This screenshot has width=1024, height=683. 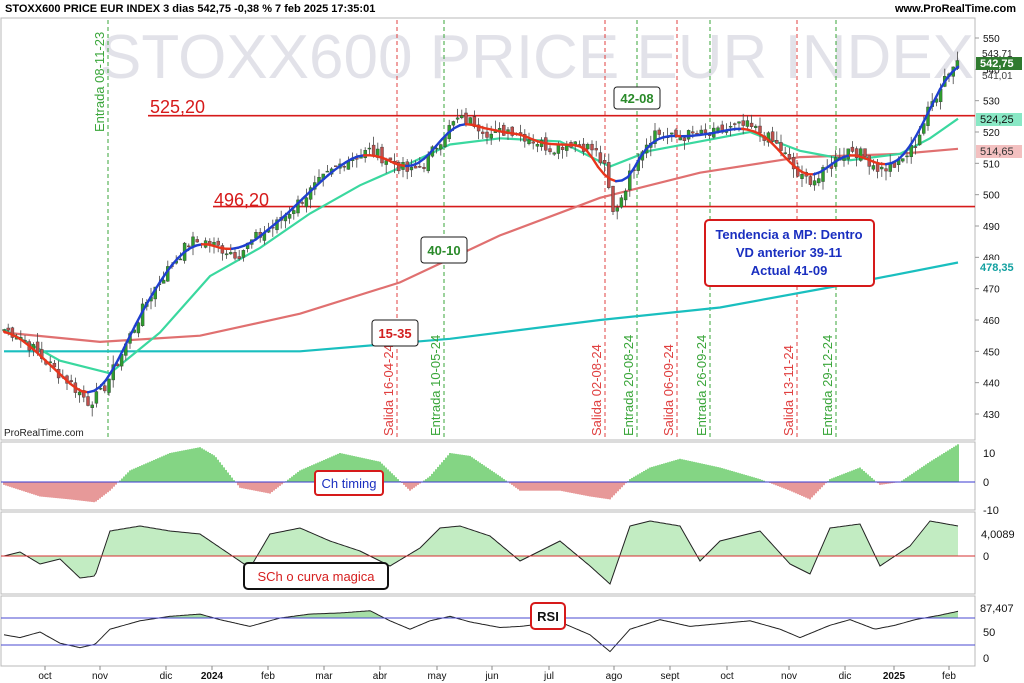 What do you see at coordinates (481, 473) in the screenshot?
I see `timing-histogram` at bounding box center [481, 473].